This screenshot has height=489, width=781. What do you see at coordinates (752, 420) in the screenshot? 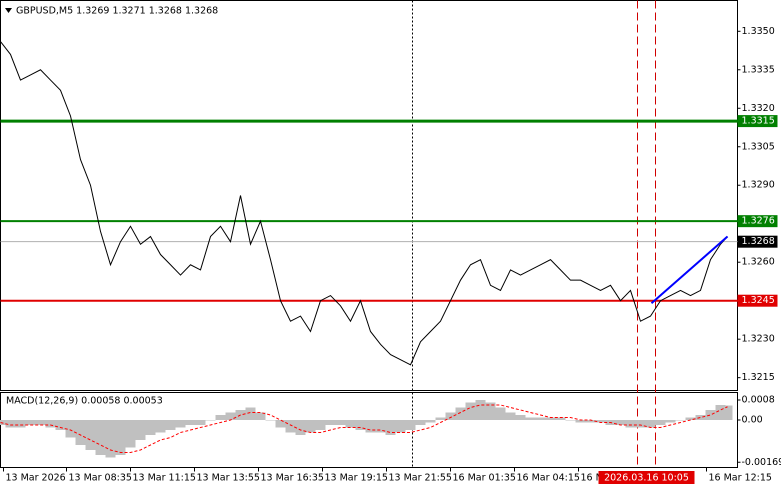
I see `y-tick-label: 0.00` at bounding box center [752, 420].